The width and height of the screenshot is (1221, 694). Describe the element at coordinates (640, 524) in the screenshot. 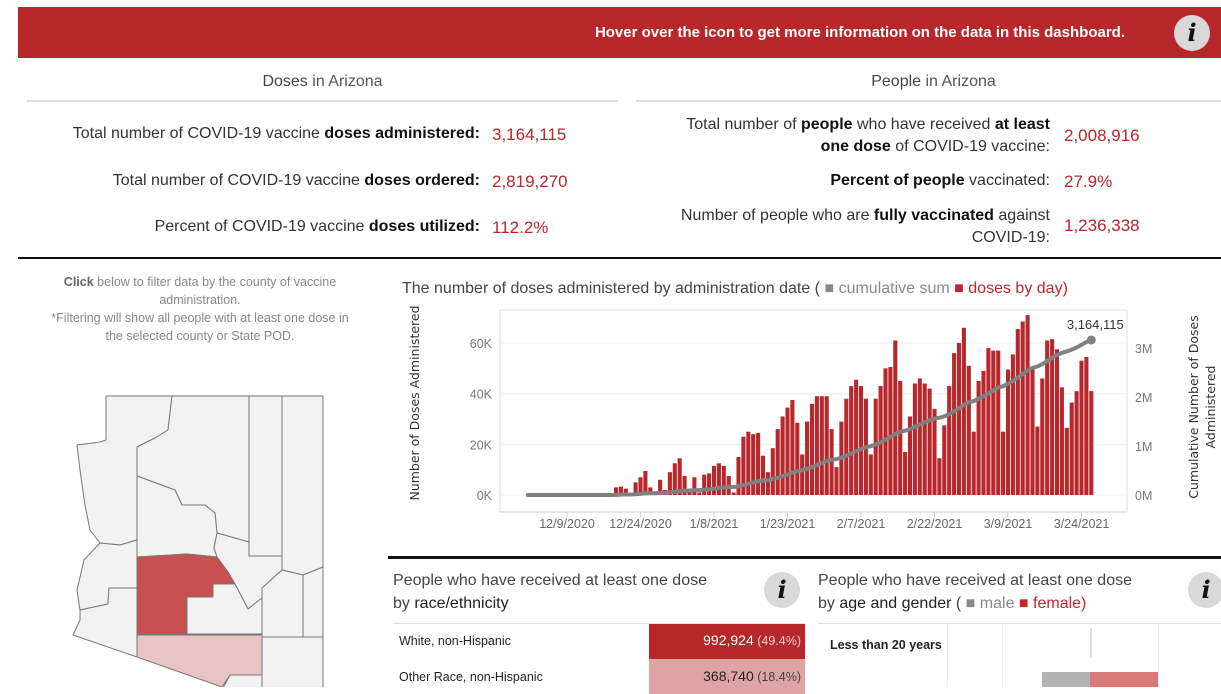

I see `x-tick-label: 12/24/2020` at that location.